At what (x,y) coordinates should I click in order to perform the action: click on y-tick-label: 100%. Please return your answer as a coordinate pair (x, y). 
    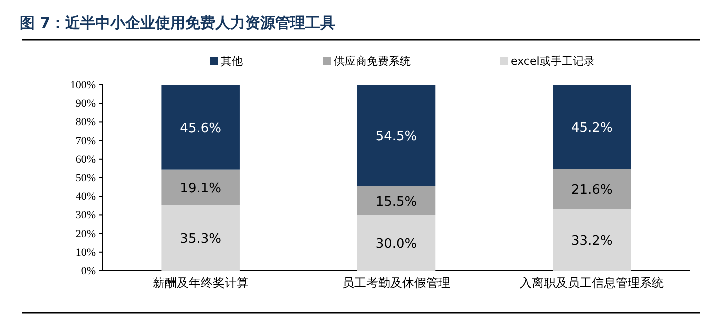
    Looking at the image, I should click on (83, 86).